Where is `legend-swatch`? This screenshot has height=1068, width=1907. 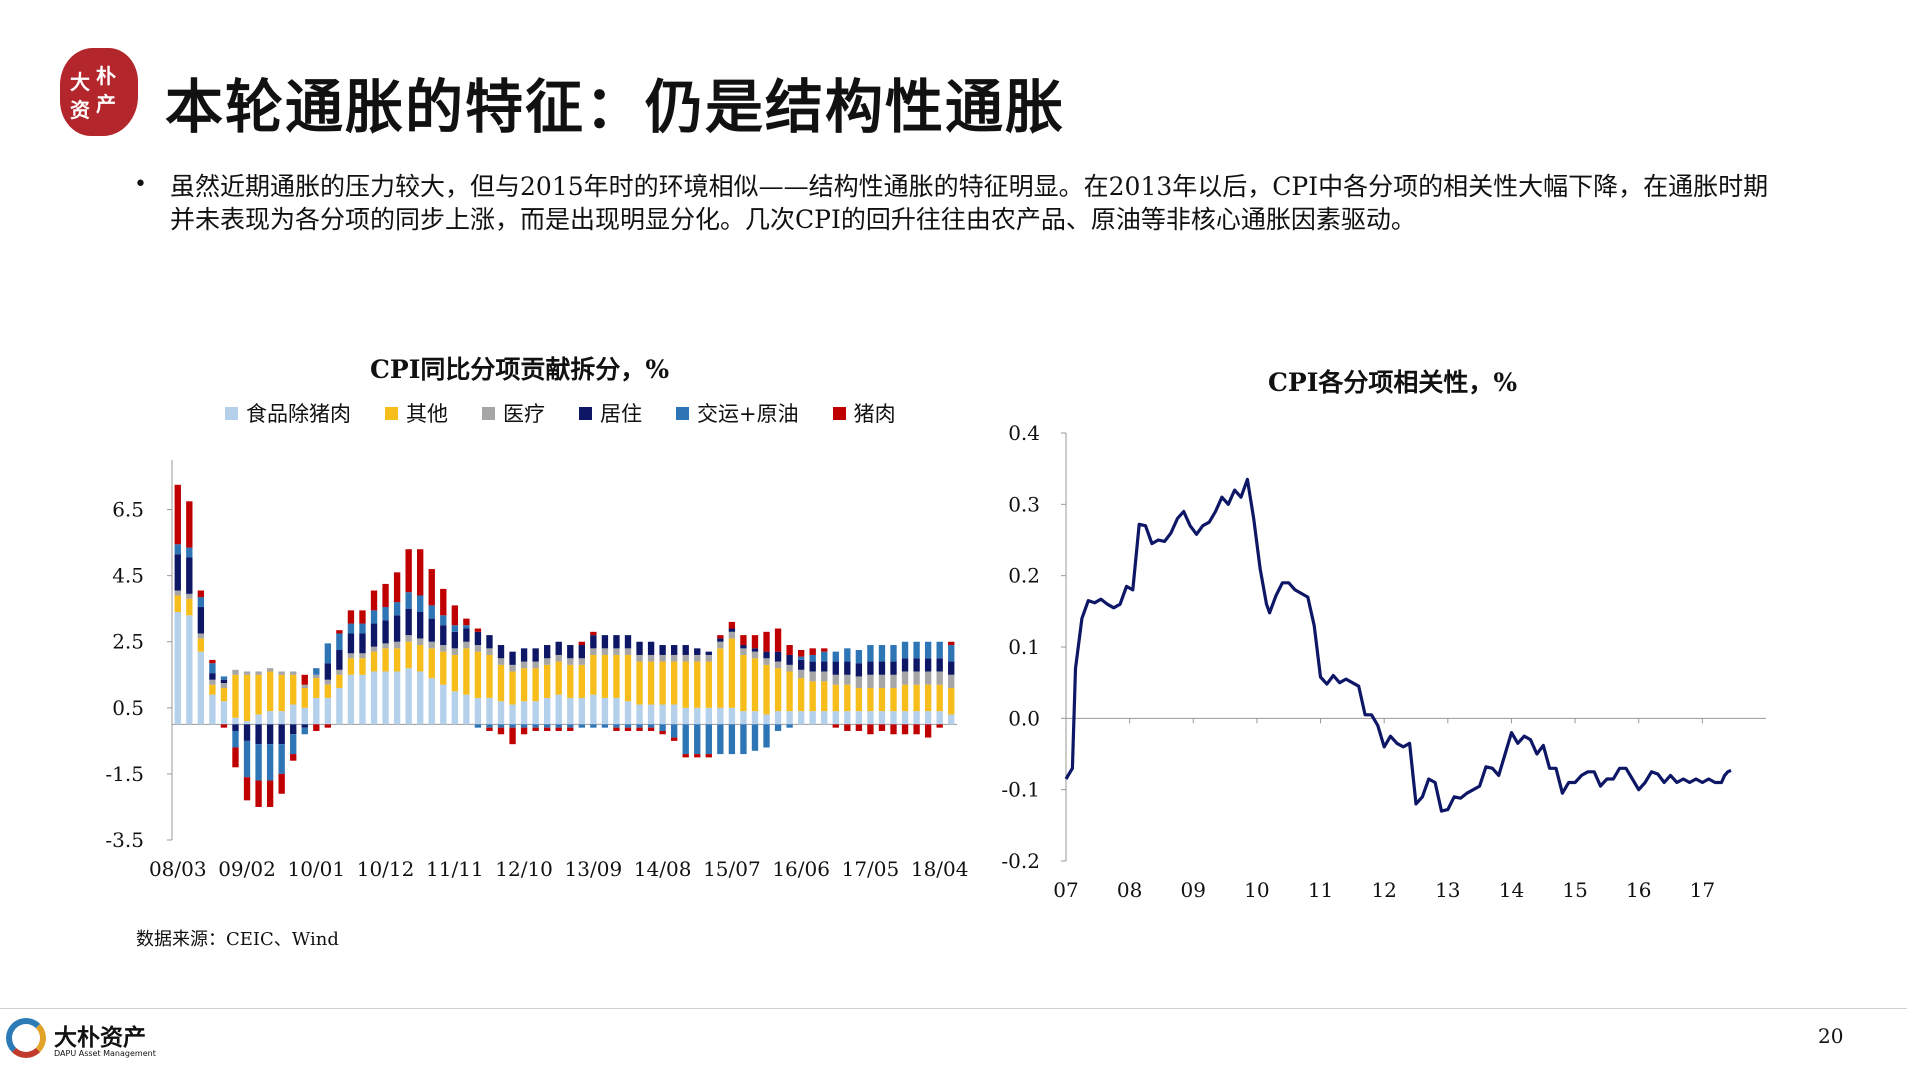
legend-swatch is located at coordinates (231, 413).